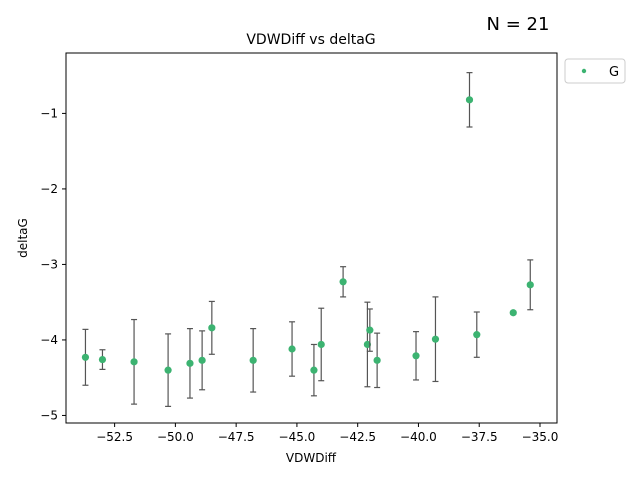  I want to click on y-axis: −5 −4 −3 −2 −1, so click(53, 264).